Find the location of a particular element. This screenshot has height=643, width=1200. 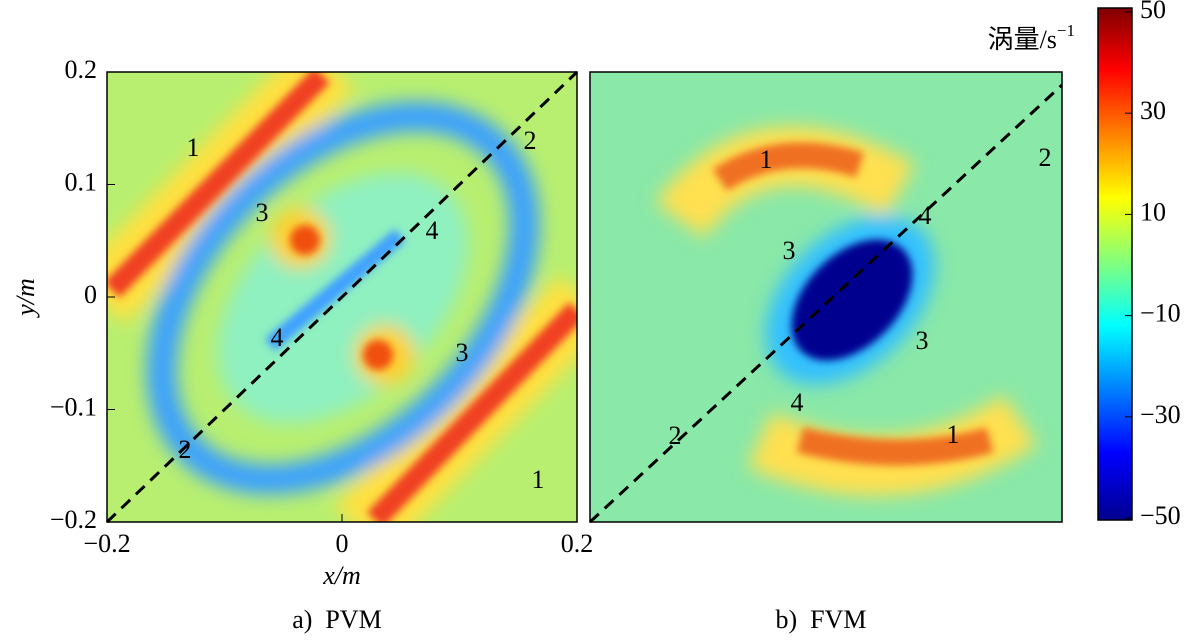

x-tick-label: 0.2 is located at coordinates (577, 543).